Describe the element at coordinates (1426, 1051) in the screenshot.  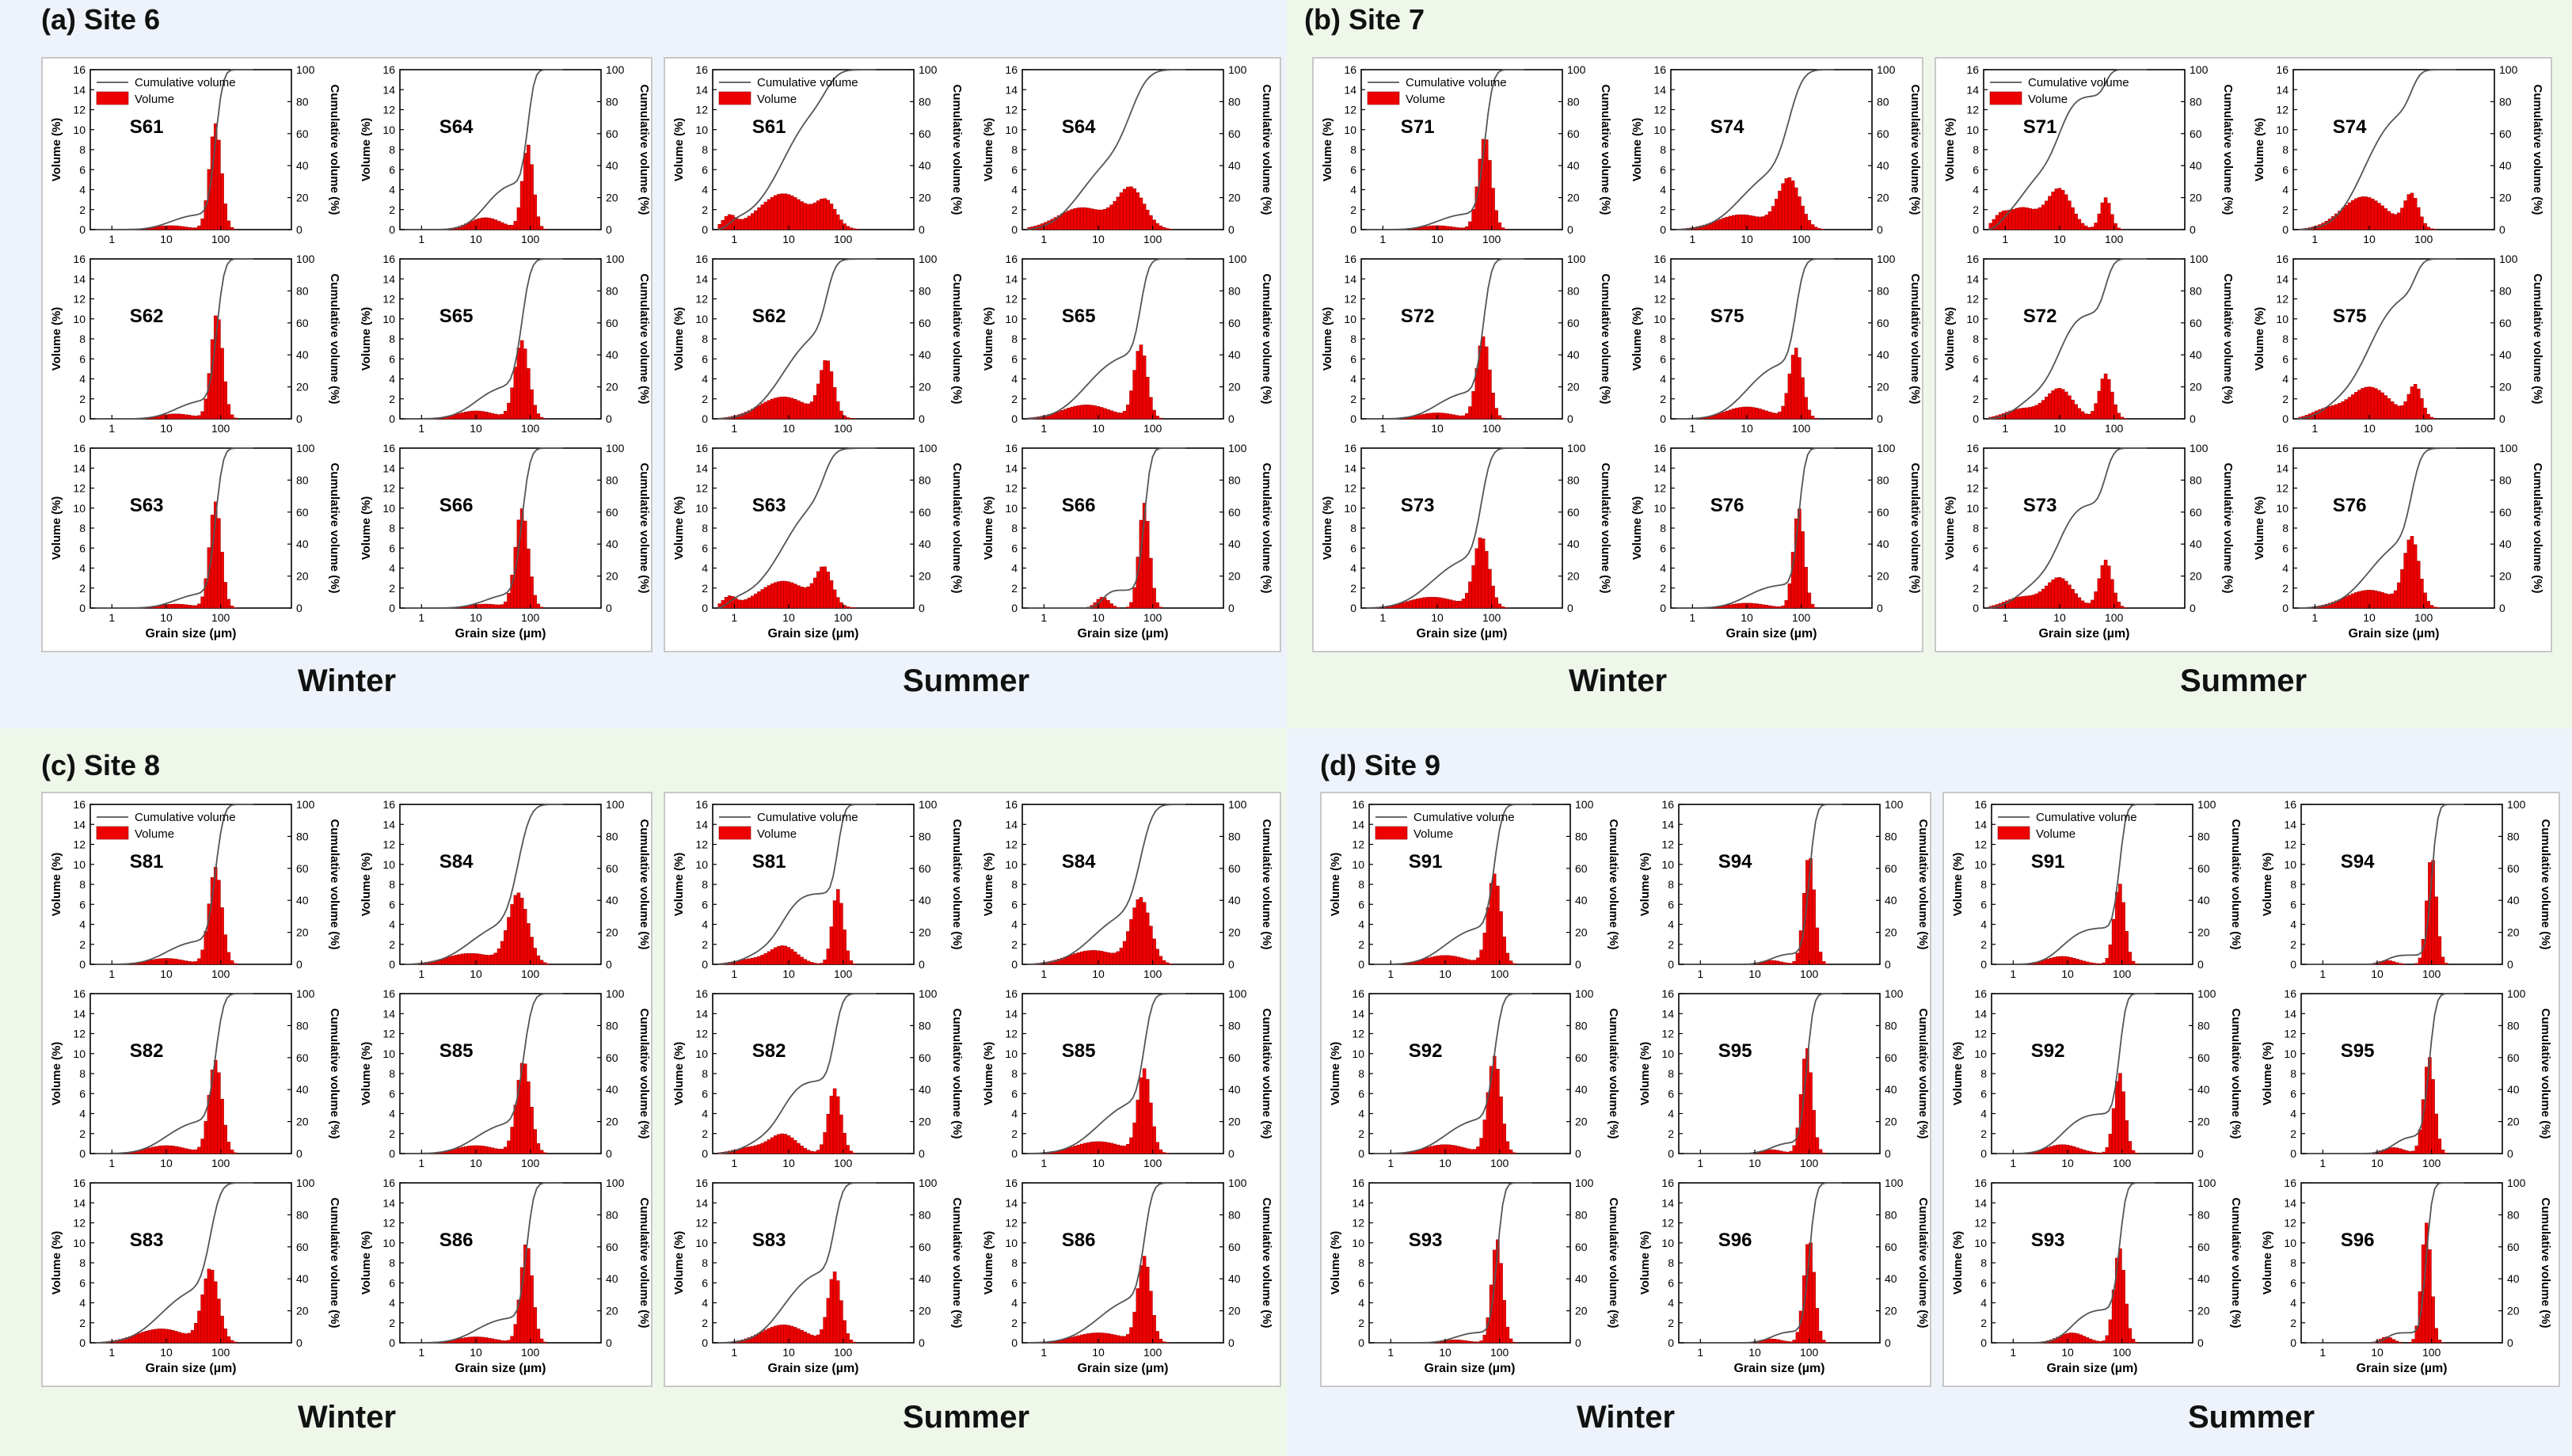
I see `sample-label: S92` at that location.